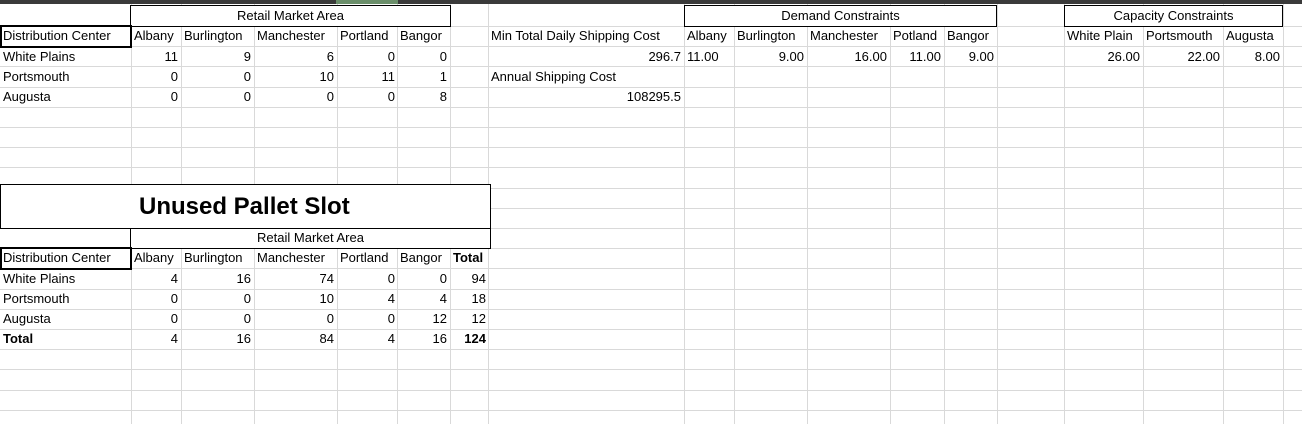 Image resolution: width=1302 pixels, height=424 pixels. I want to click on unused-total-label: Total, so click(18, 338).